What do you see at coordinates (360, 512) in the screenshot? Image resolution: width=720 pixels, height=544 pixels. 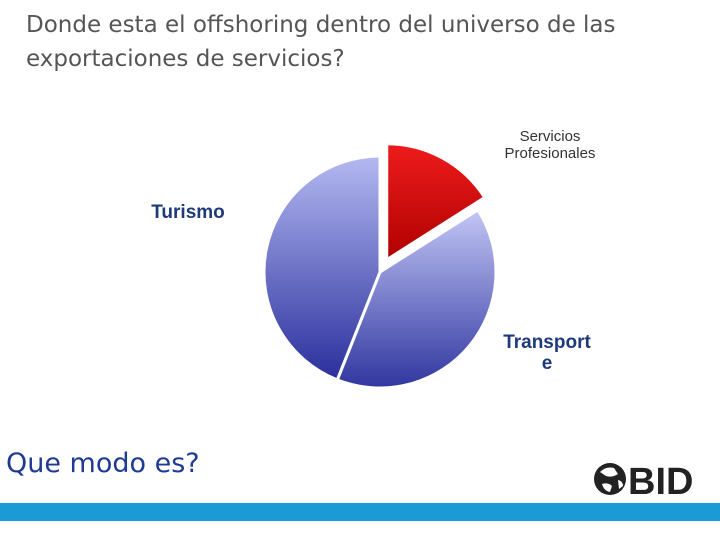 I see `bottom-accent-bar` at bounding box center [360, 512].